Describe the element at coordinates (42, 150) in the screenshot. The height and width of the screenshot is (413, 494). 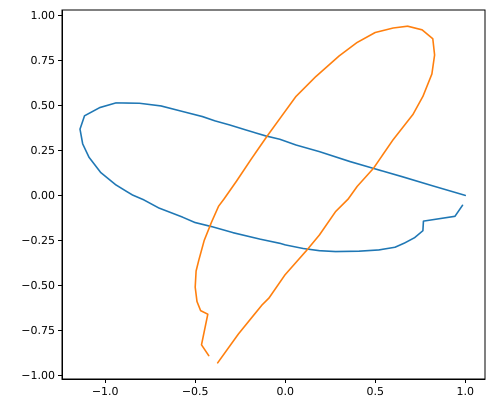
I see `y-tick-label: 0.25` at that location.